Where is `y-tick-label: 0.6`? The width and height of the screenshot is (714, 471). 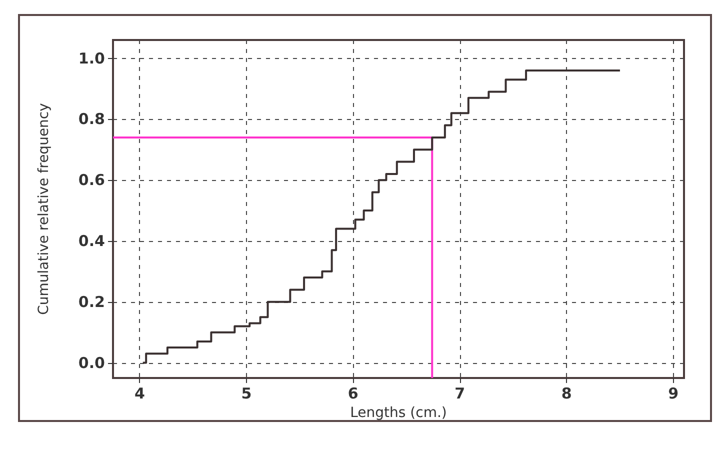
y-tick-label: 0.6 is located at coordinates (91, 180).